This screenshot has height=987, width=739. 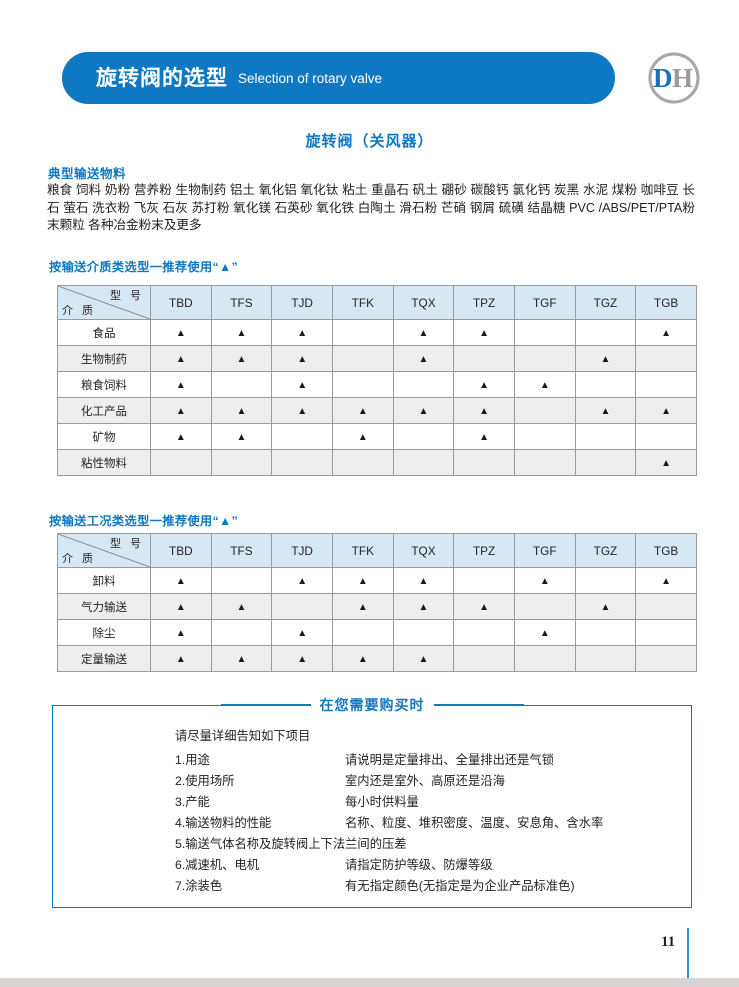 What do you see at coordinates (377, 358) in the screenshot?
I see `table-row: 生物制药 ▲ ▲ ▲ ▲ ▲` at bounding box center [377, 358].